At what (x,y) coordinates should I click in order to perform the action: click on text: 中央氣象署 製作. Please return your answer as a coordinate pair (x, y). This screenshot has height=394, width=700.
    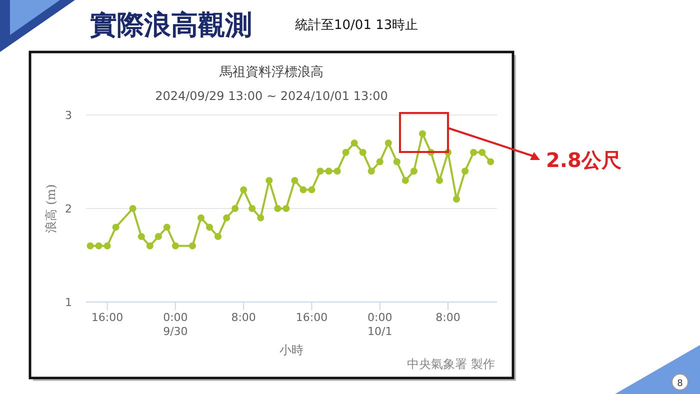
    Looking at the image, I should click on (451, 364).